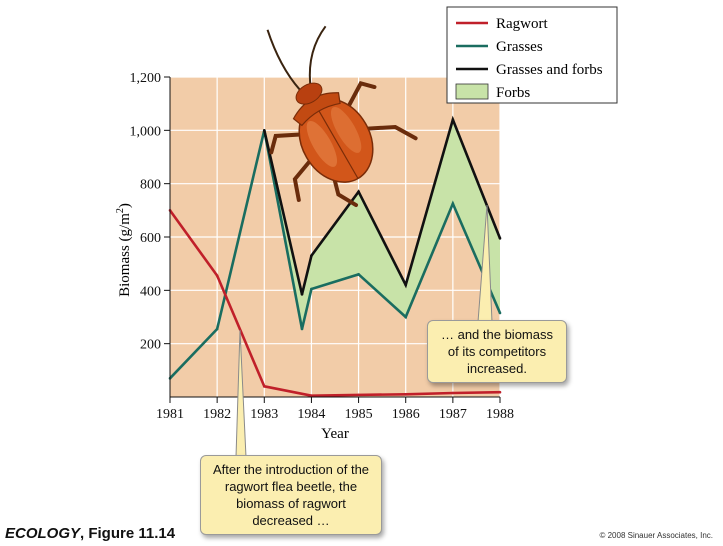  I want to click on figure-caption-title: ECOLOGY, so click(43, 533).